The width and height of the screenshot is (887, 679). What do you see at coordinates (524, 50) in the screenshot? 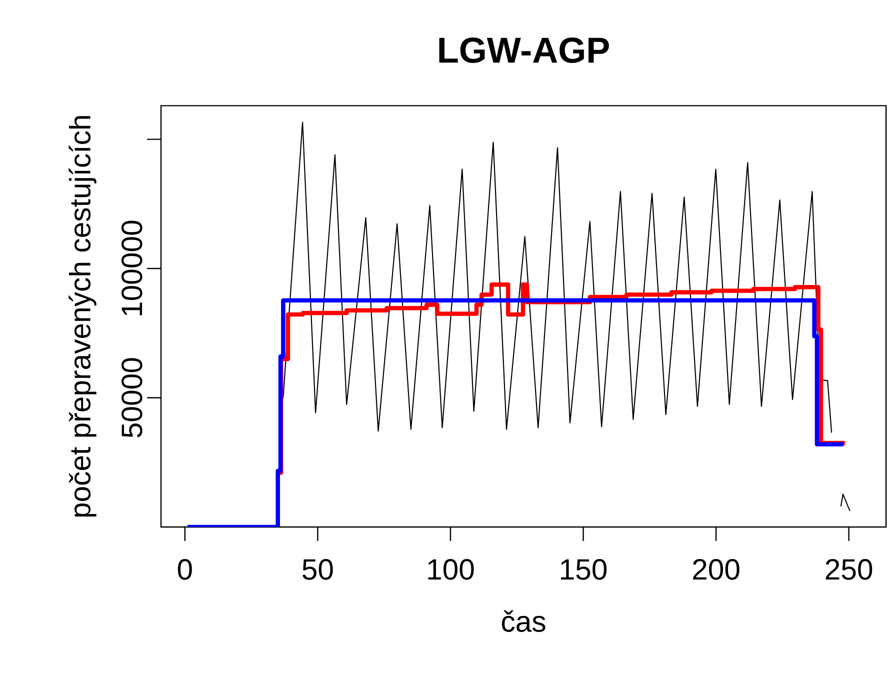
I see `chart-title: LGW-AGP` at bounding box center [524, 50].